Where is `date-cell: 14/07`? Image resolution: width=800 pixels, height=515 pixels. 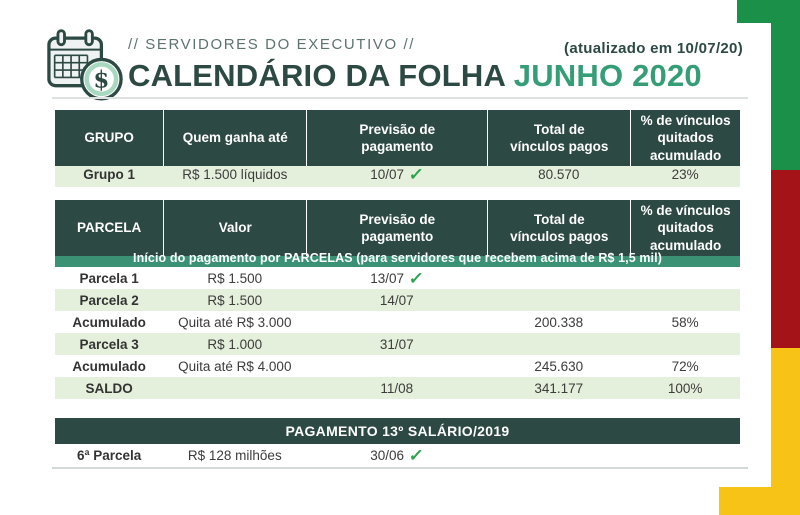
date-cell: 14/07 is located at coordinates (396, 300).